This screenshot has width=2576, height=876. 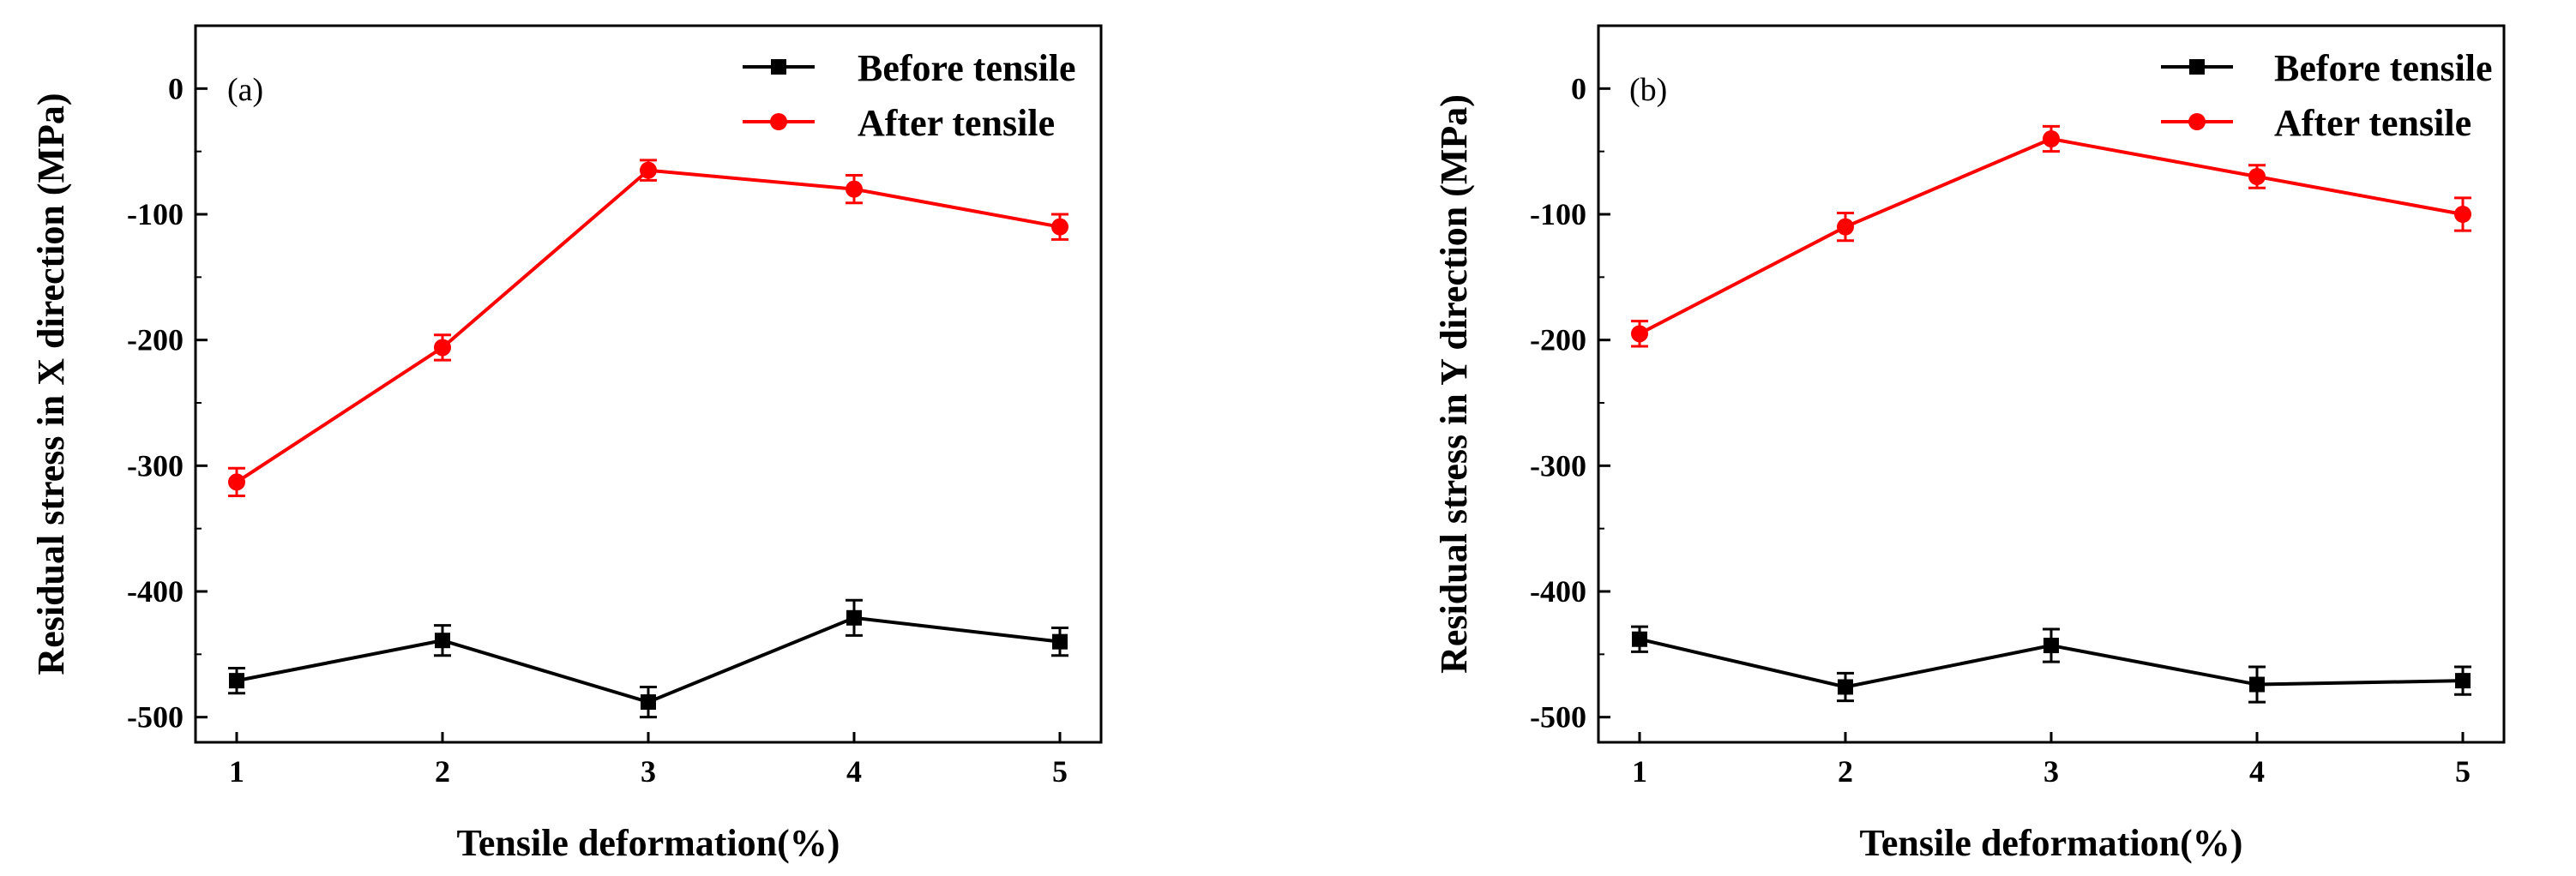 I want to click on x-tick-label-b-2: 2, so click(x=1845, y=771).